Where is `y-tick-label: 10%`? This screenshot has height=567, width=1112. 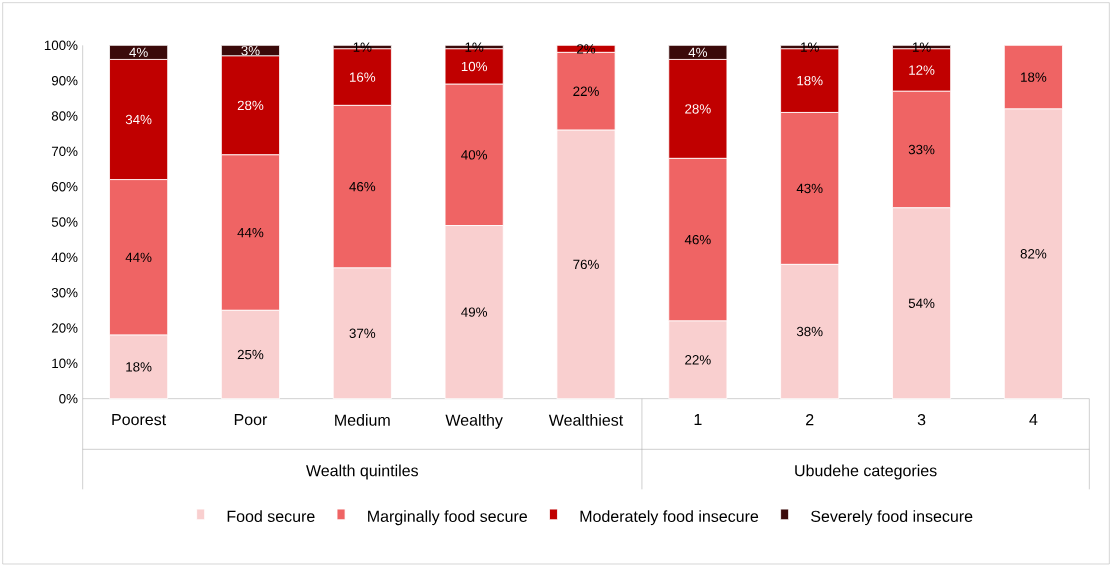
y-tick-label: 10% is located at coordinates (65, 363).